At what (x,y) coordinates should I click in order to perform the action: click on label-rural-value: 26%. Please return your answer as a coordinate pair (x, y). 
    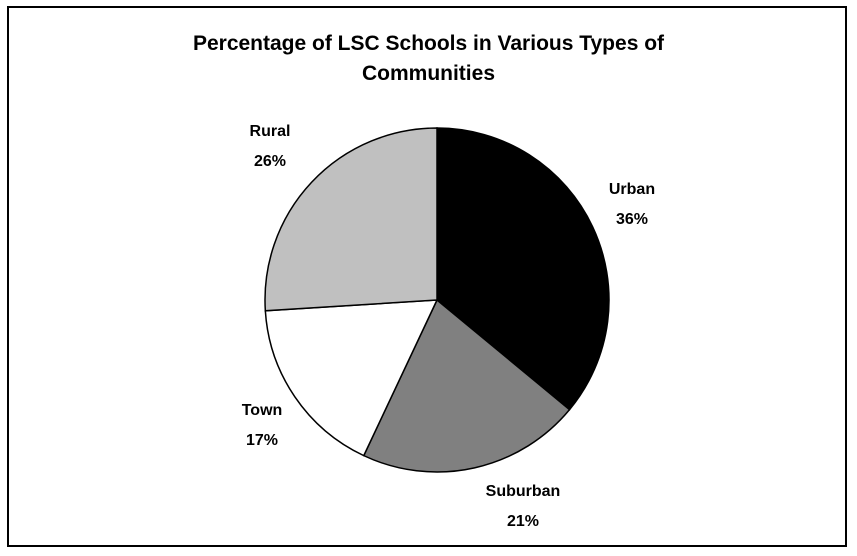
    Looking at the image, I should click on (270, 161).